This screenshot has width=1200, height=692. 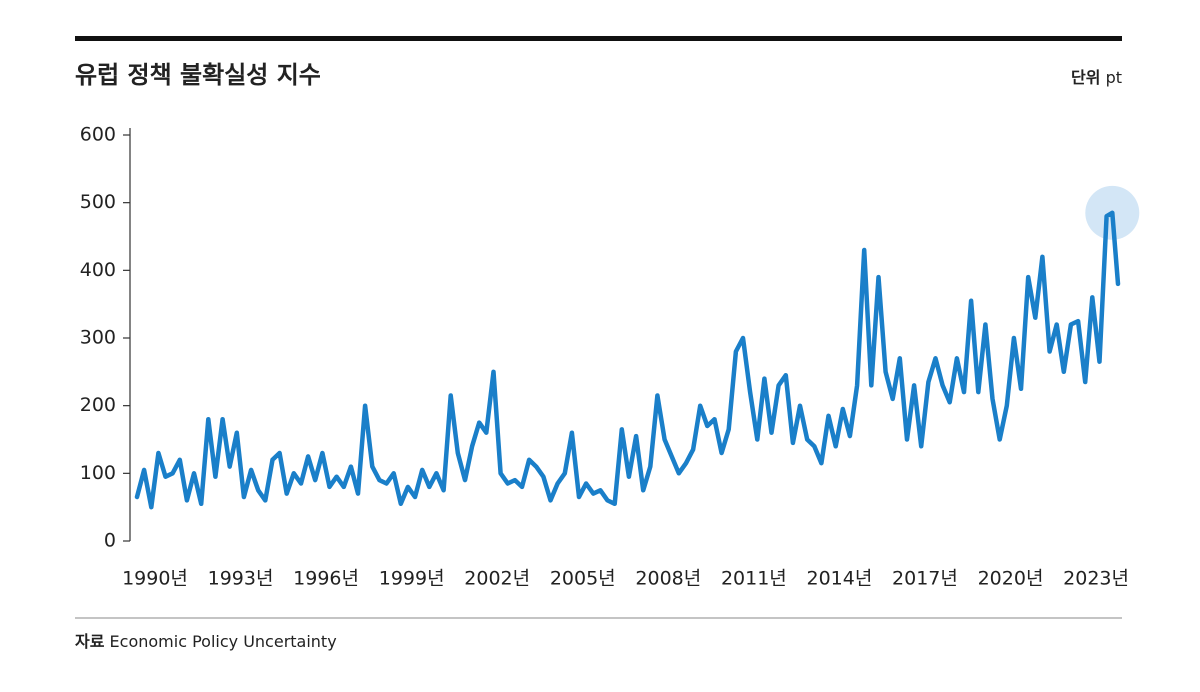 What do you see at coordinates (98, 473) in the screenshot?
I see `y-tick-label: 100` at bounding box center [98, 473].